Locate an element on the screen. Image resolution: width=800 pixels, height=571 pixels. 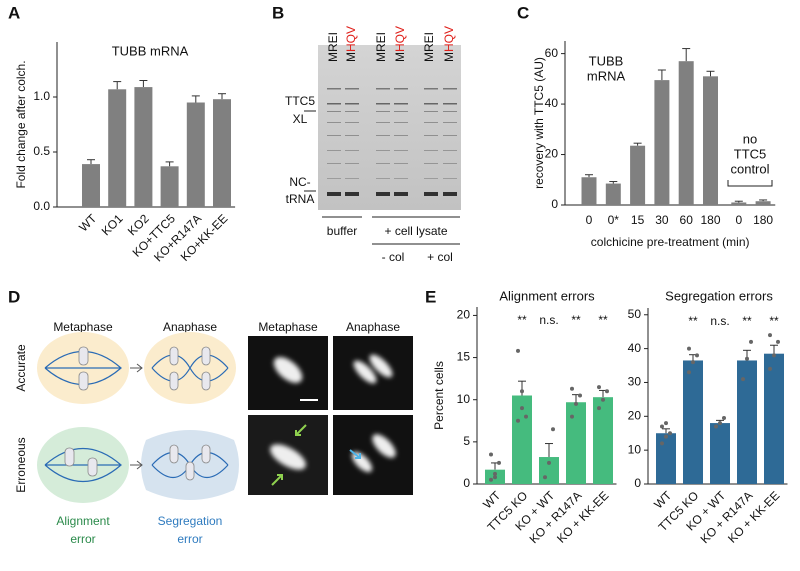
gel-image is located at coordinates (389, 127).